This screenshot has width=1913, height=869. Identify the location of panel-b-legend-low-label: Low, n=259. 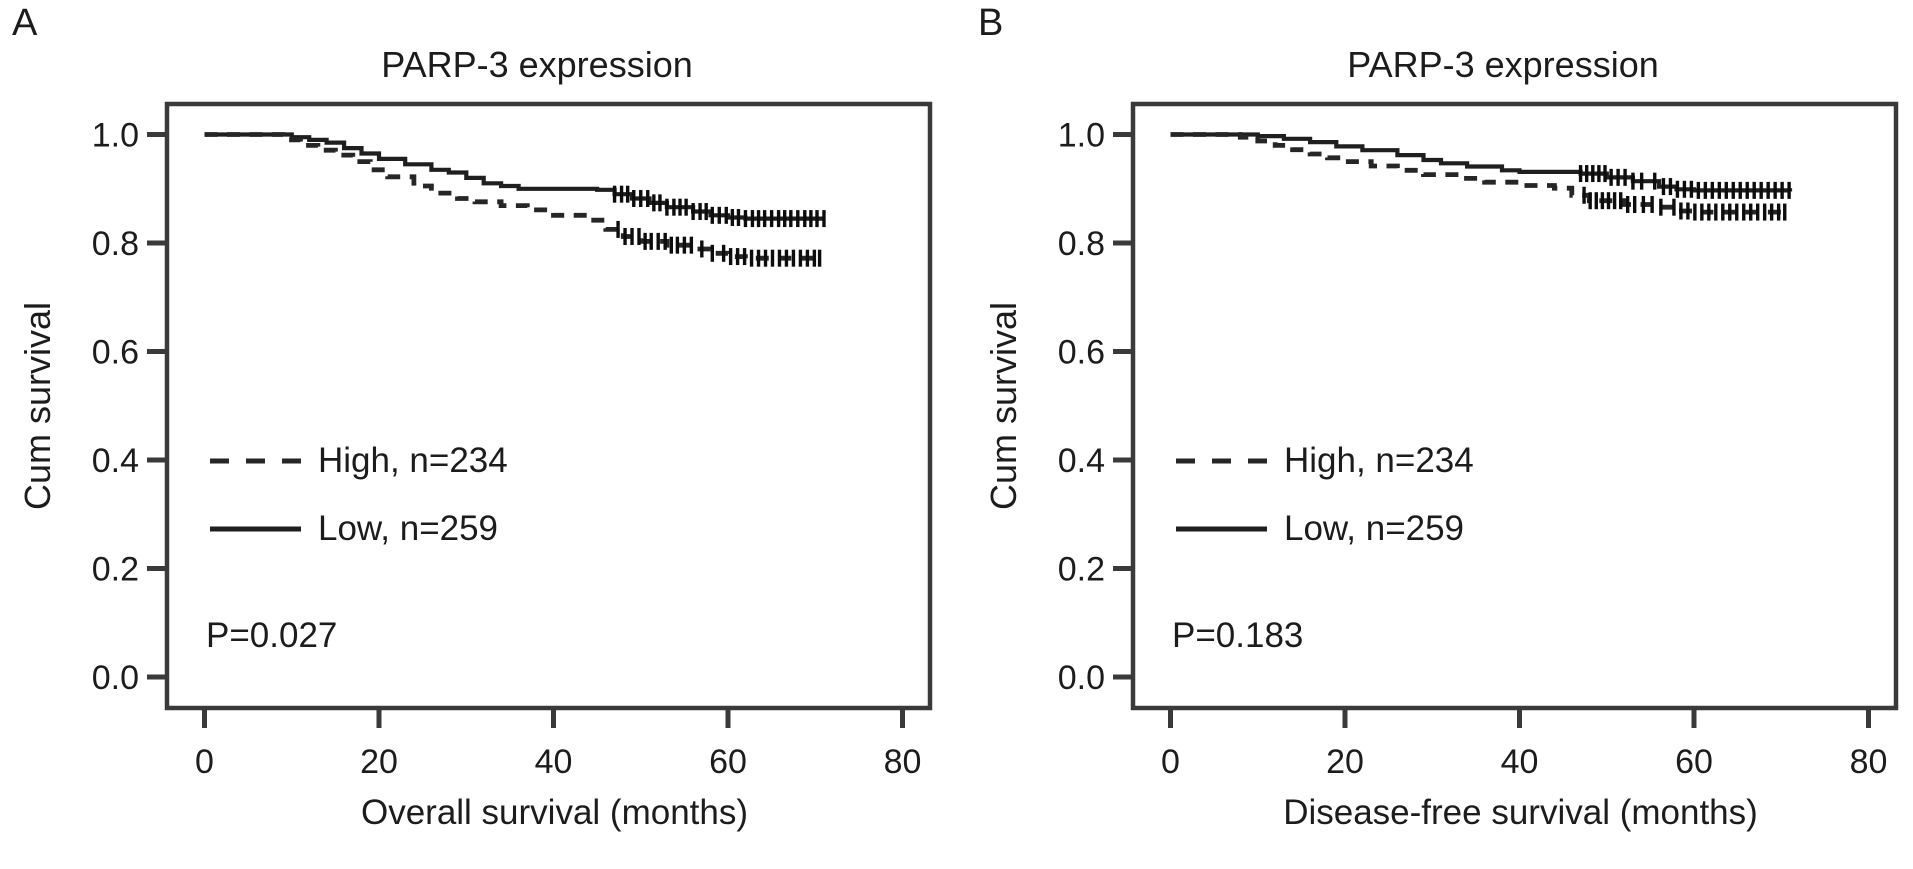
(1374, 528).